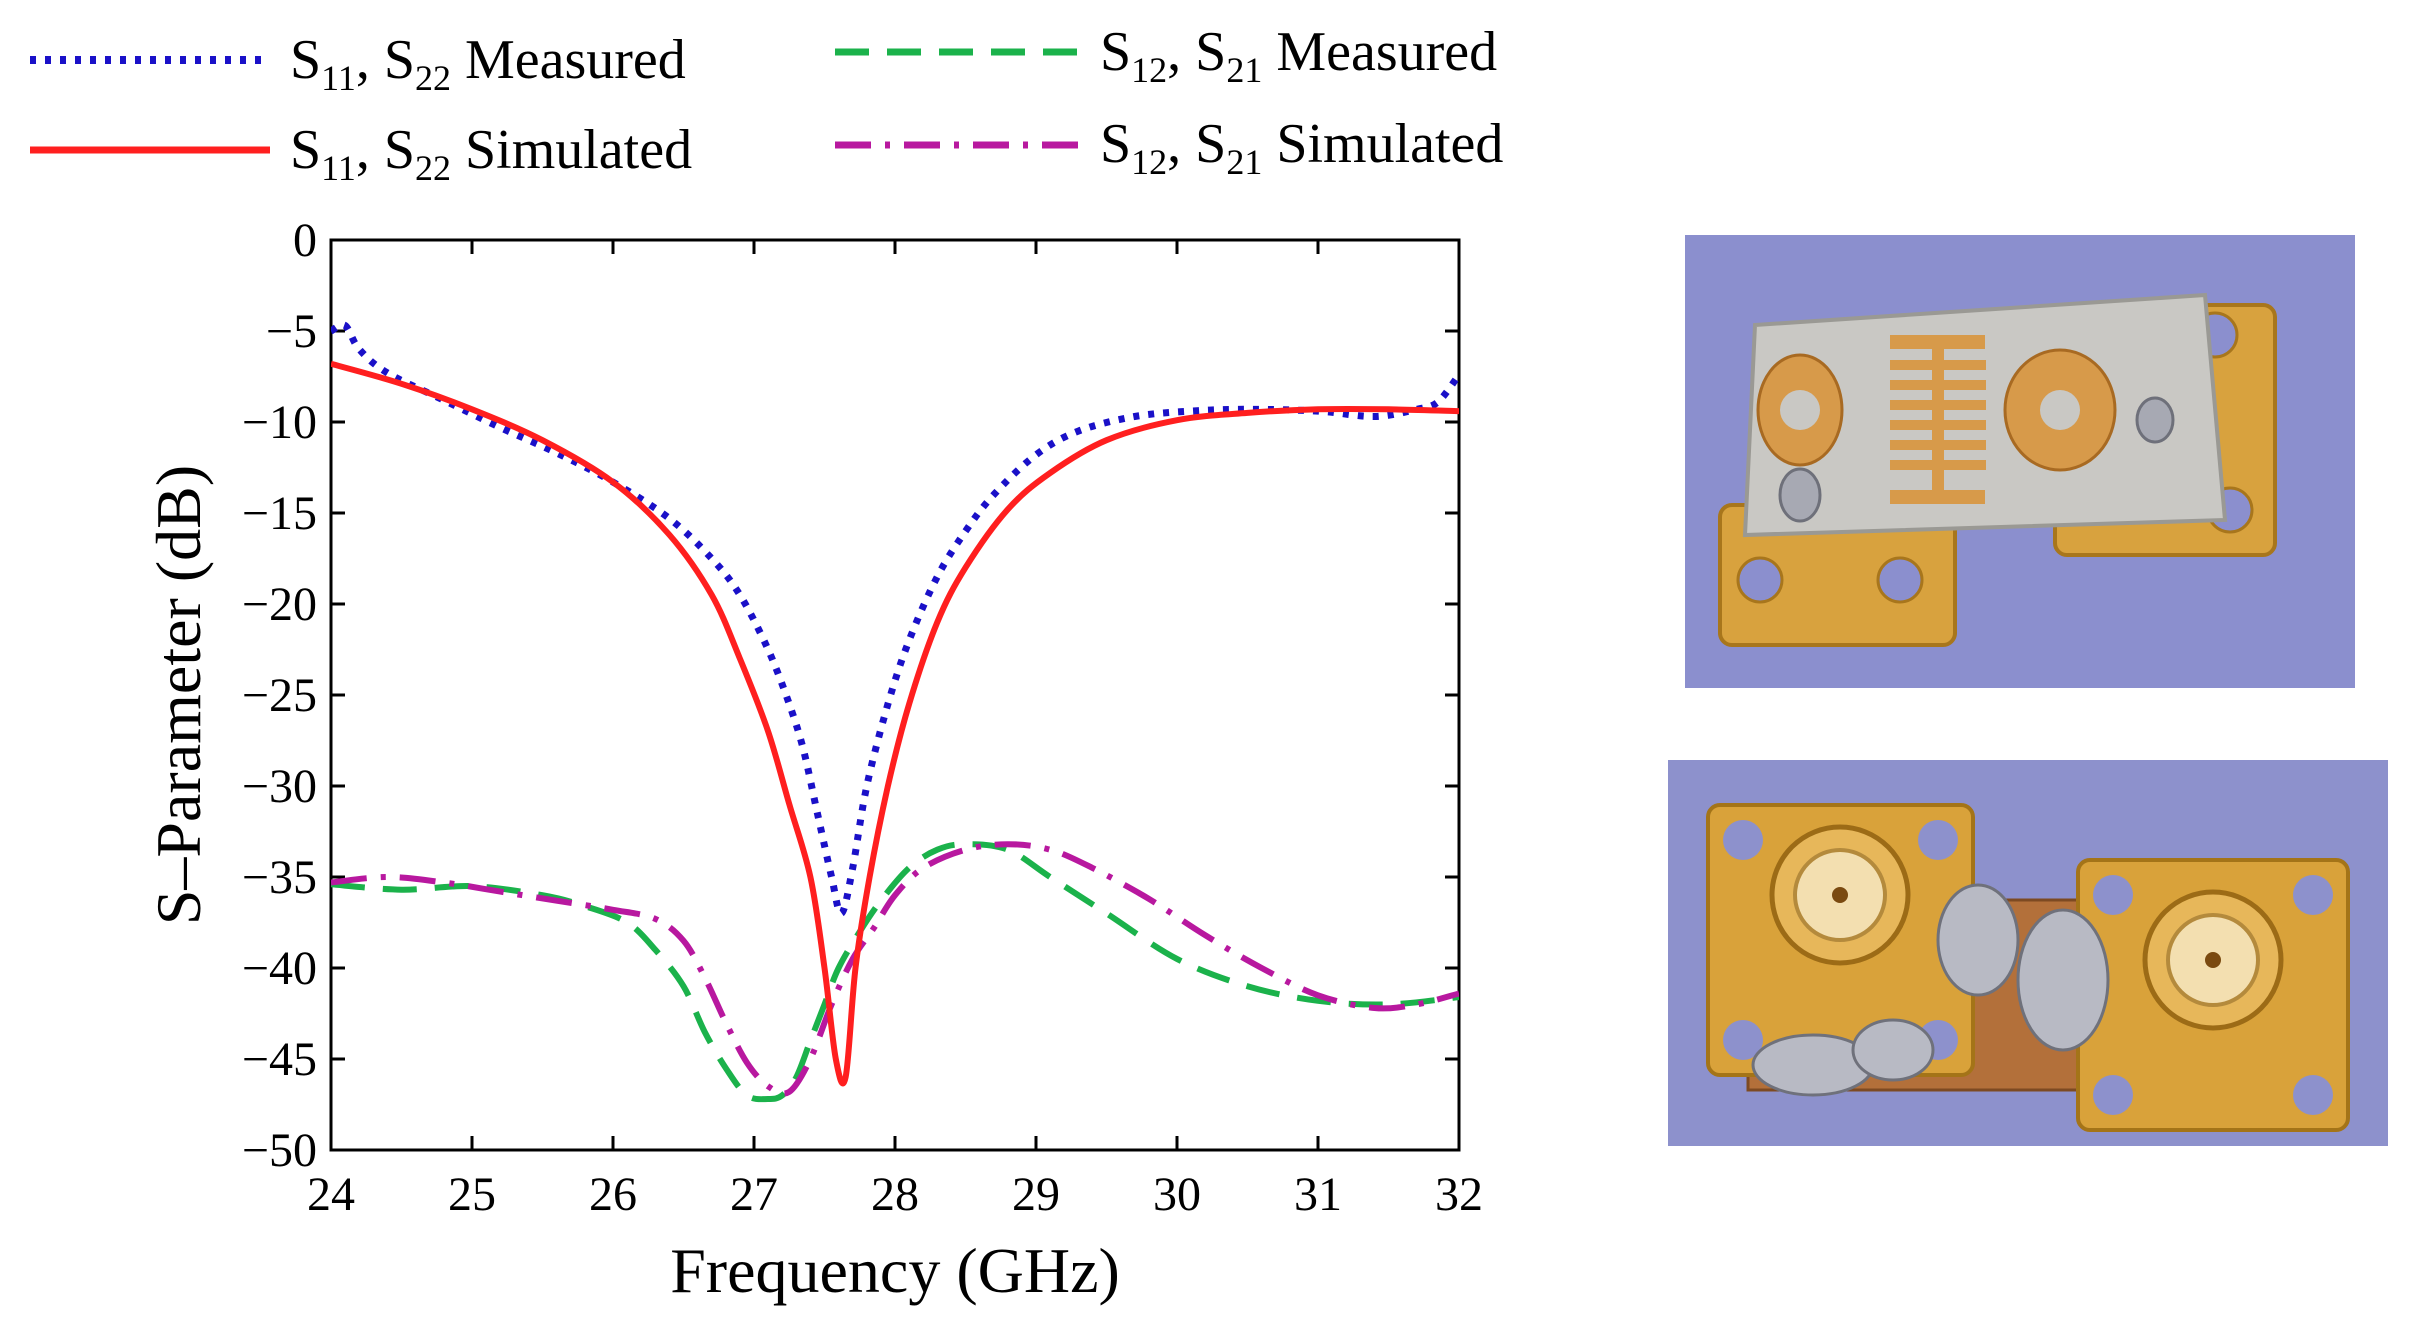 The width and height of the screenshot is (2413, 1322). What do you see at coordinates (1459, 1194) in the screenshot?
I see `x-tick-label: 32` at bounding box center [1459, 1194].